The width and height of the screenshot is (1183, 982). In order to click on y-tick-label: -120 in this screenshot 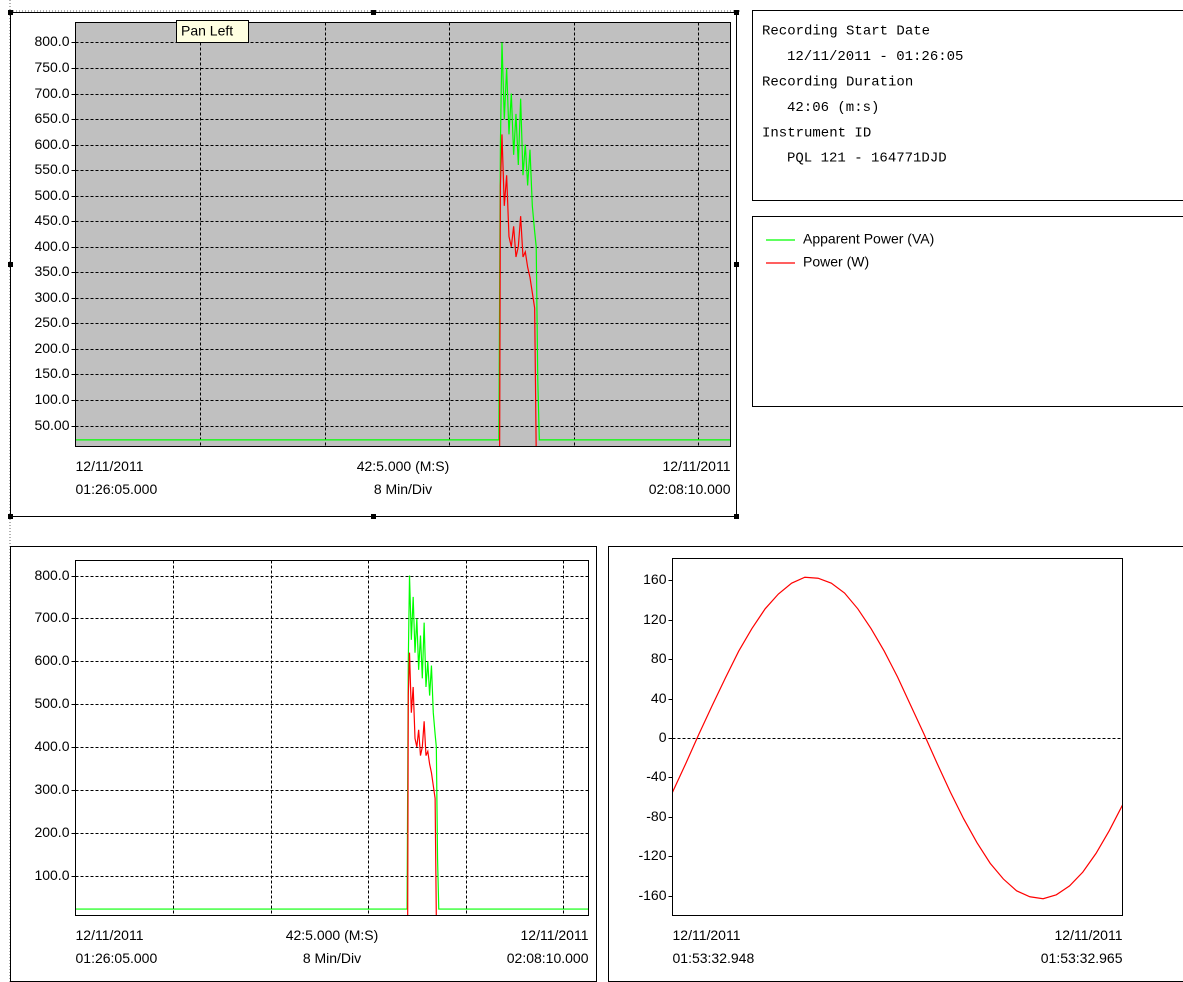, I will do `click(652, 855)`.